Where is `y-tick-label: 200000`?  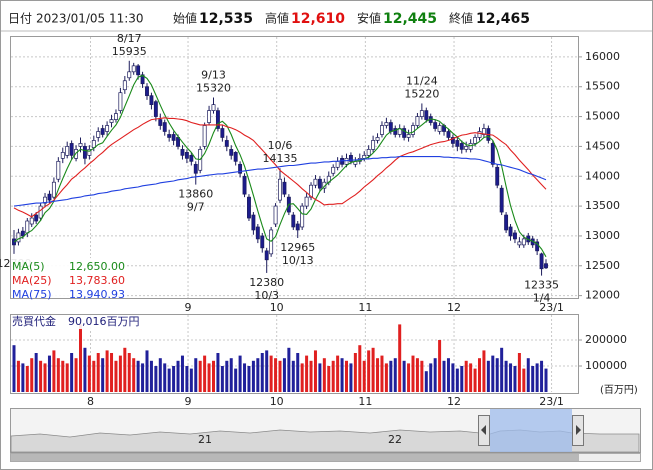
y-tick-label: 200000 is located at coordinates (606, 339).